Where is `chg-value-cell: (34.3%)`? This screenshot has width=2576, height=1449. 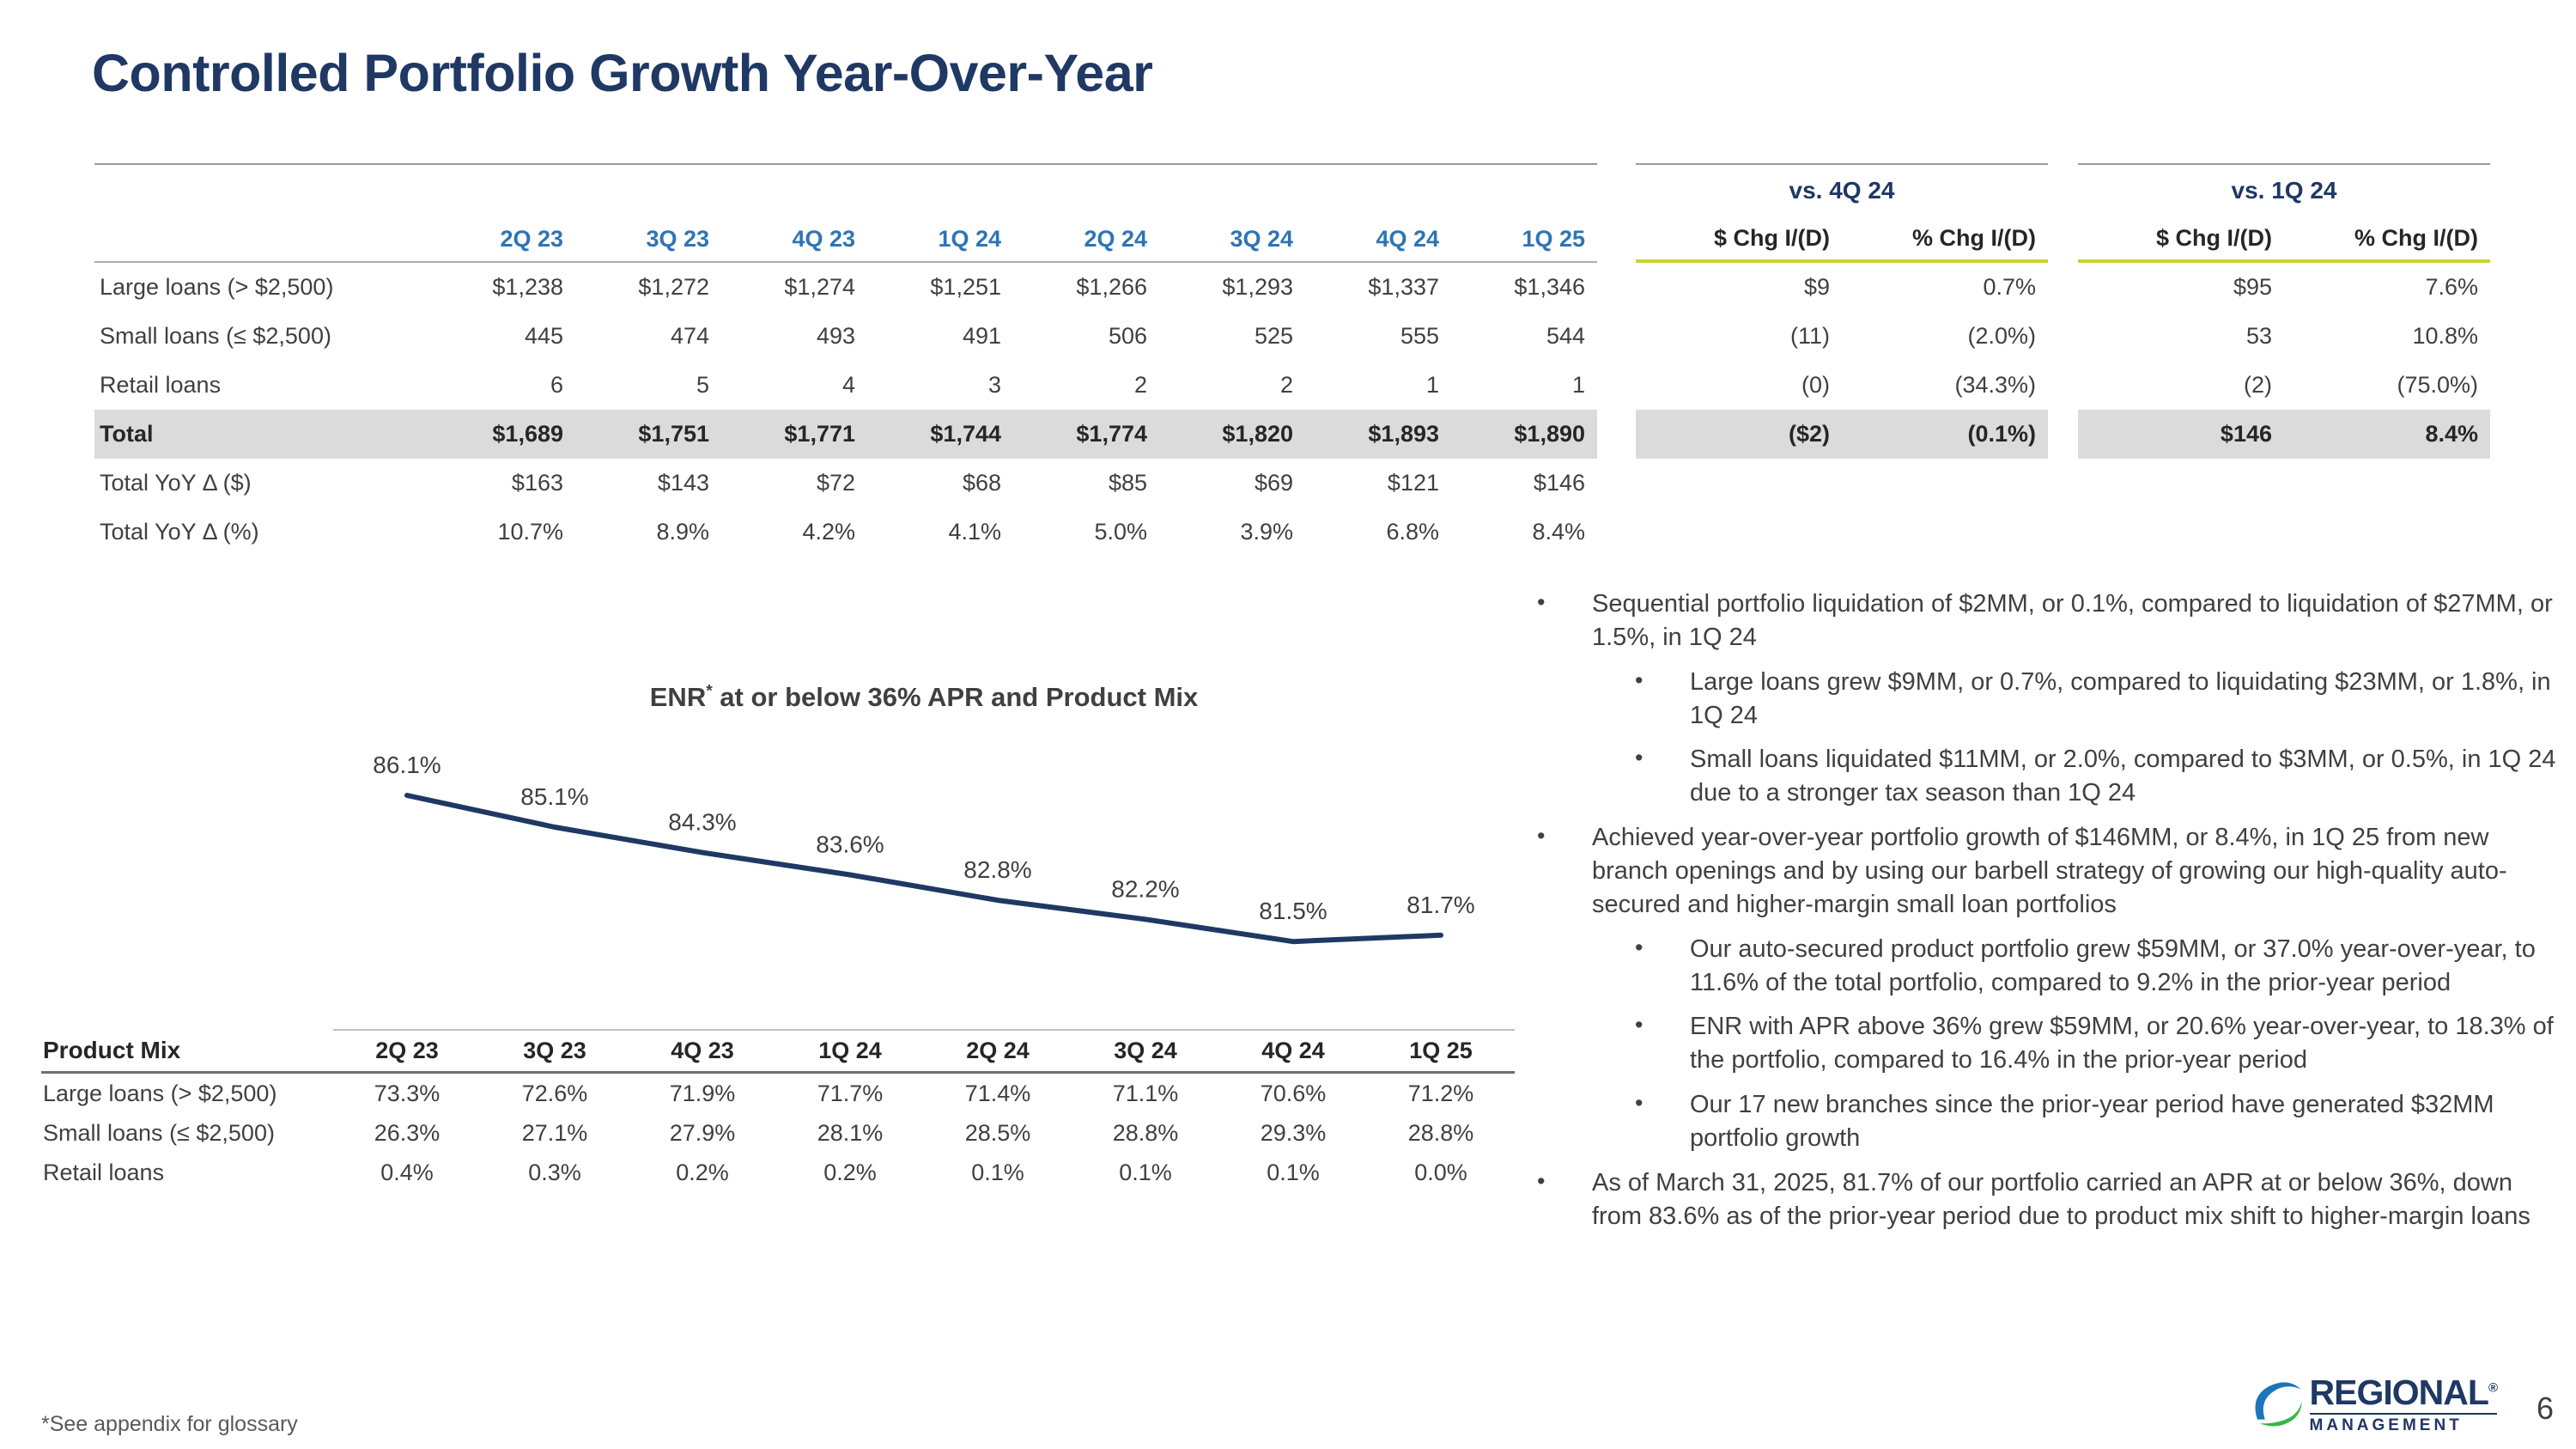 chg-value-cell: (34.3%) is located at coordinates (1995, 385).